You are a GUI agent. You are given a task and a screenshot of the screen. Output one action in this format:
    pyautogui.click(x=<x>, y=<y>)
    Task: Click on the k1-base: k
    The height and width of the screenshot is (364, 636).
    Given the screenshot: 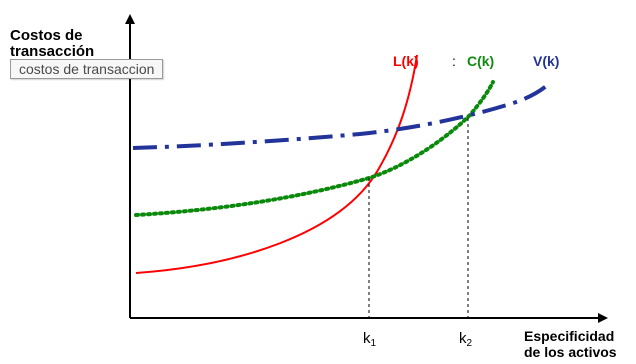 What is the action you would take?
    pyautogui.click(x=367, y=338)
    